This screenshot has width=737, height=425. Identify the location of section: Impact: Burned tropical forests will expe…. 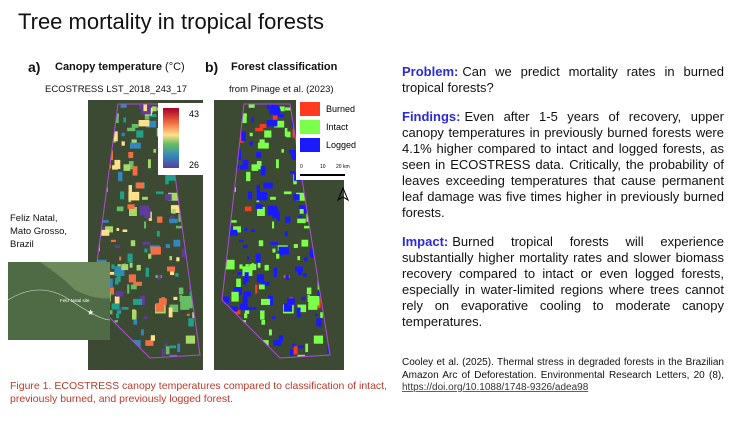
(563, 282).